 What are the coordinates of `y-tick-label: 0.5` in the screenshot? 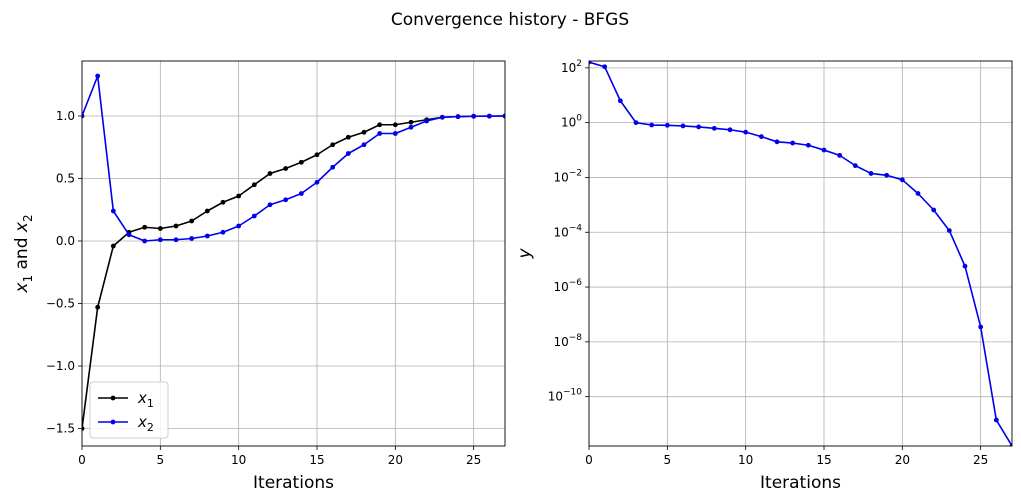 It's located at (65, 179).